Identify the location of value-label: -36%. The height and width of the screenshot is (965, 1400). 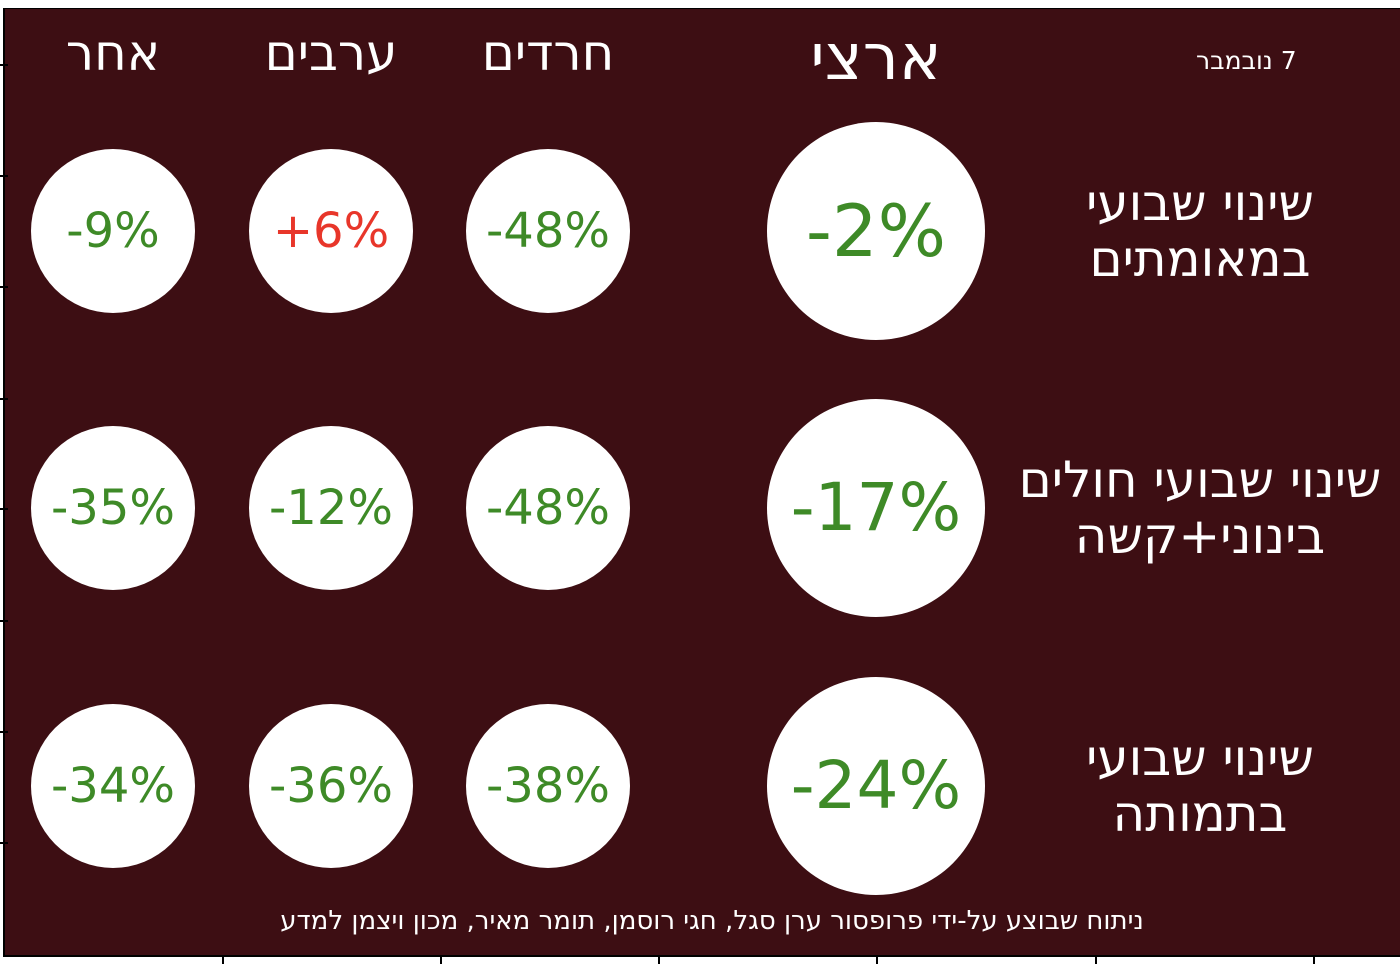
(330, 786).